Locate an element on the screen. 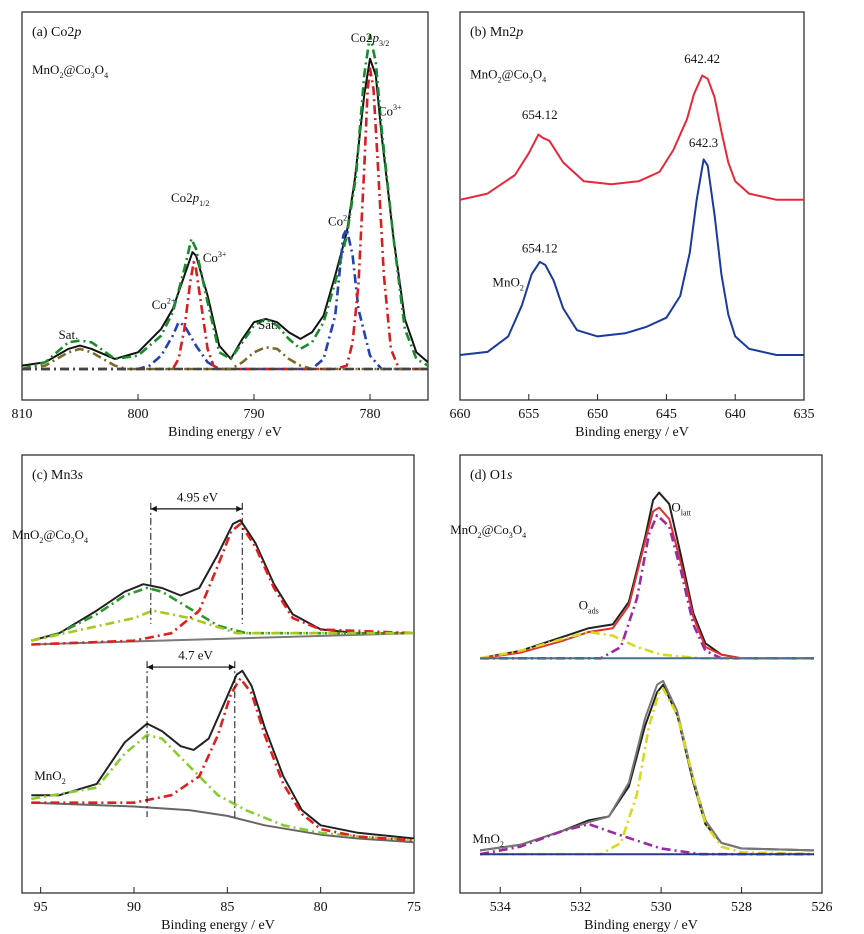 The height and width of the screenshot is (934, 864). x-tick-label: 526 is located at coordinates (822, 907).